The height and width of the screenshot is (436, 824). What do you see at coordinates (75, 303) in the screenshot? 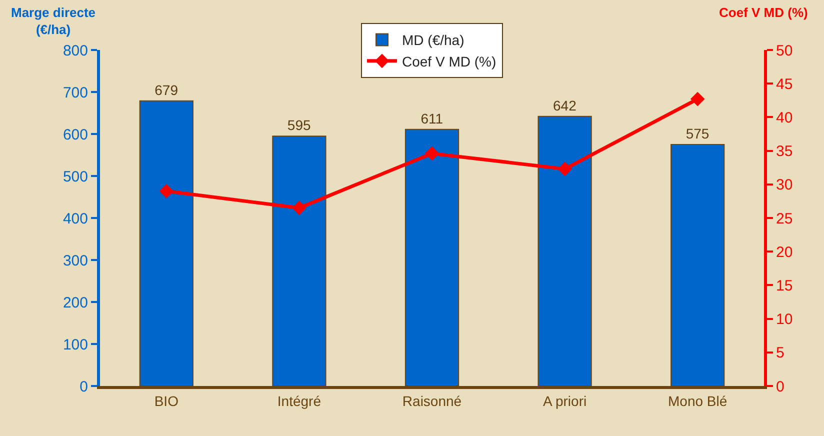
I see `y-tick-label: 200` at bounding box center [75, 303].